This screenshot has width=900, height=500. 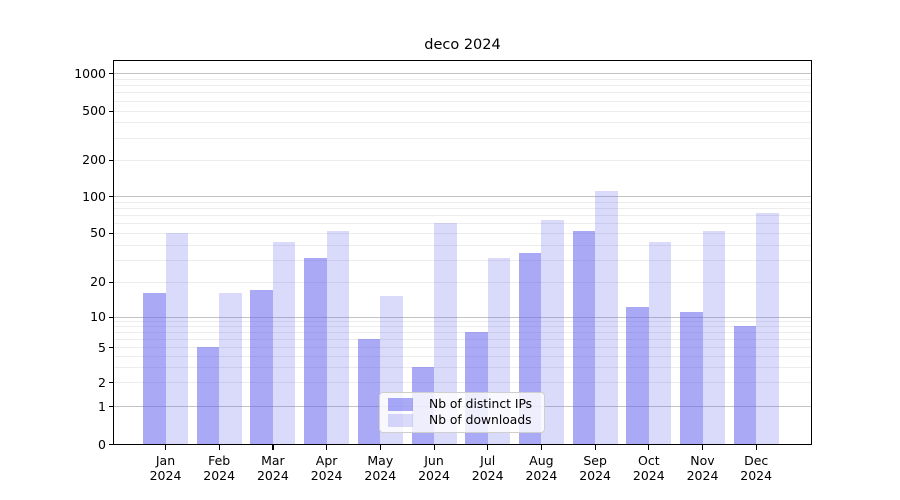 I want to click on x-axis-tick-label: Apr 2024, so click(x=327, y=468).